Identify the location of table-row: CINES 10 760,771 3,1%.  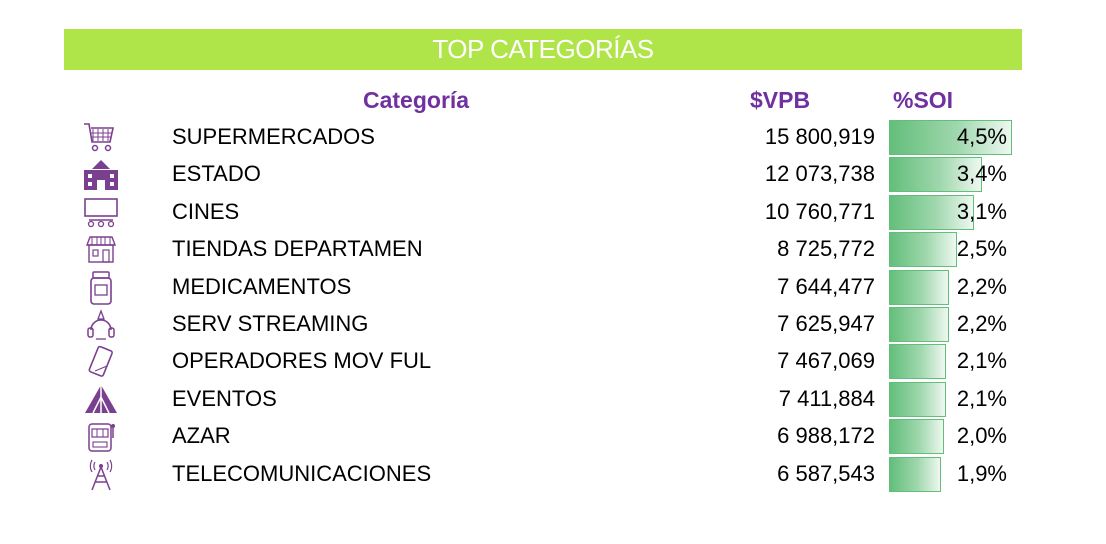
(553, 212).